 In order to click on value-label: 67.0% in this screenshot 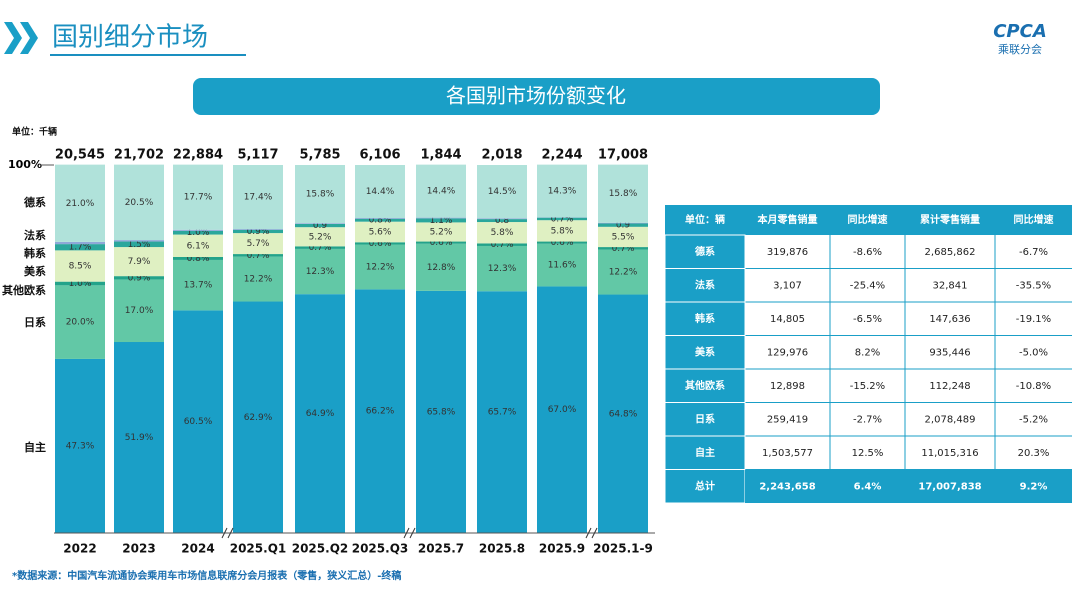, I will do `click(562, 410)`.